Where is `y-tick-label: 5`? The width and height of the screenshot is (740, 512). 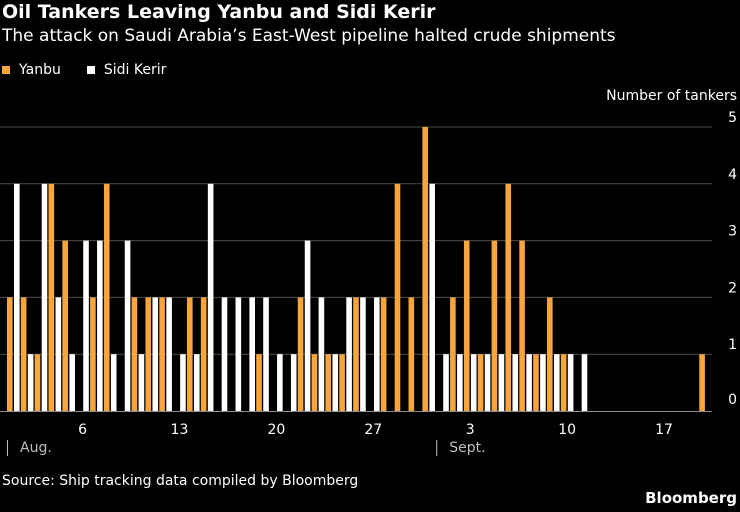
y-tick-label: 5 is located at coordinates (732, 118).